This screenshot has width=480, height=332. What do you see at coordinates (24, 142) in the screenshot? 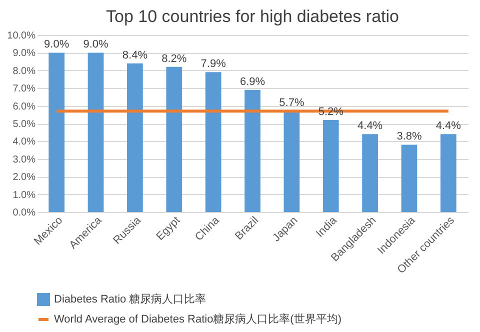
I see `y-tick-label: 4.0%` at bounding box center [24, 142].